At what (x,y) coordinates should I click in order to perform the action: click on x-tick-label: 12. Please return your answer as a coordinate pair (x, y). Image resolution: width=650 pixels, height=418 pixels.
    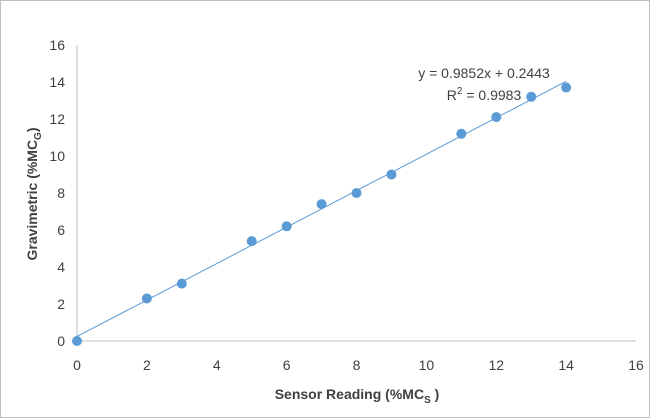
    Looking at the image, I should click on (496, 365).